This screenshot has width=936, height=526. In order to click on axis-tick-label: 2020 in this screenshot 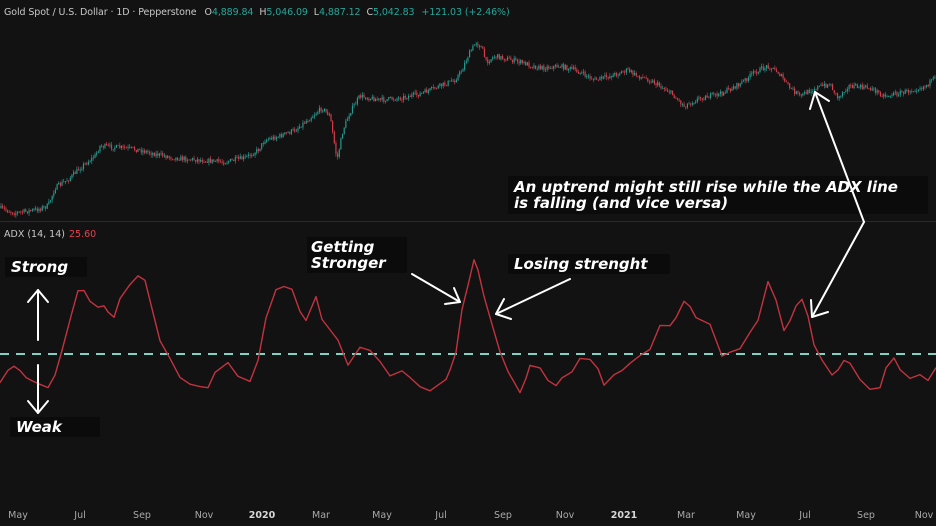, I will do `click(262, 515)`.